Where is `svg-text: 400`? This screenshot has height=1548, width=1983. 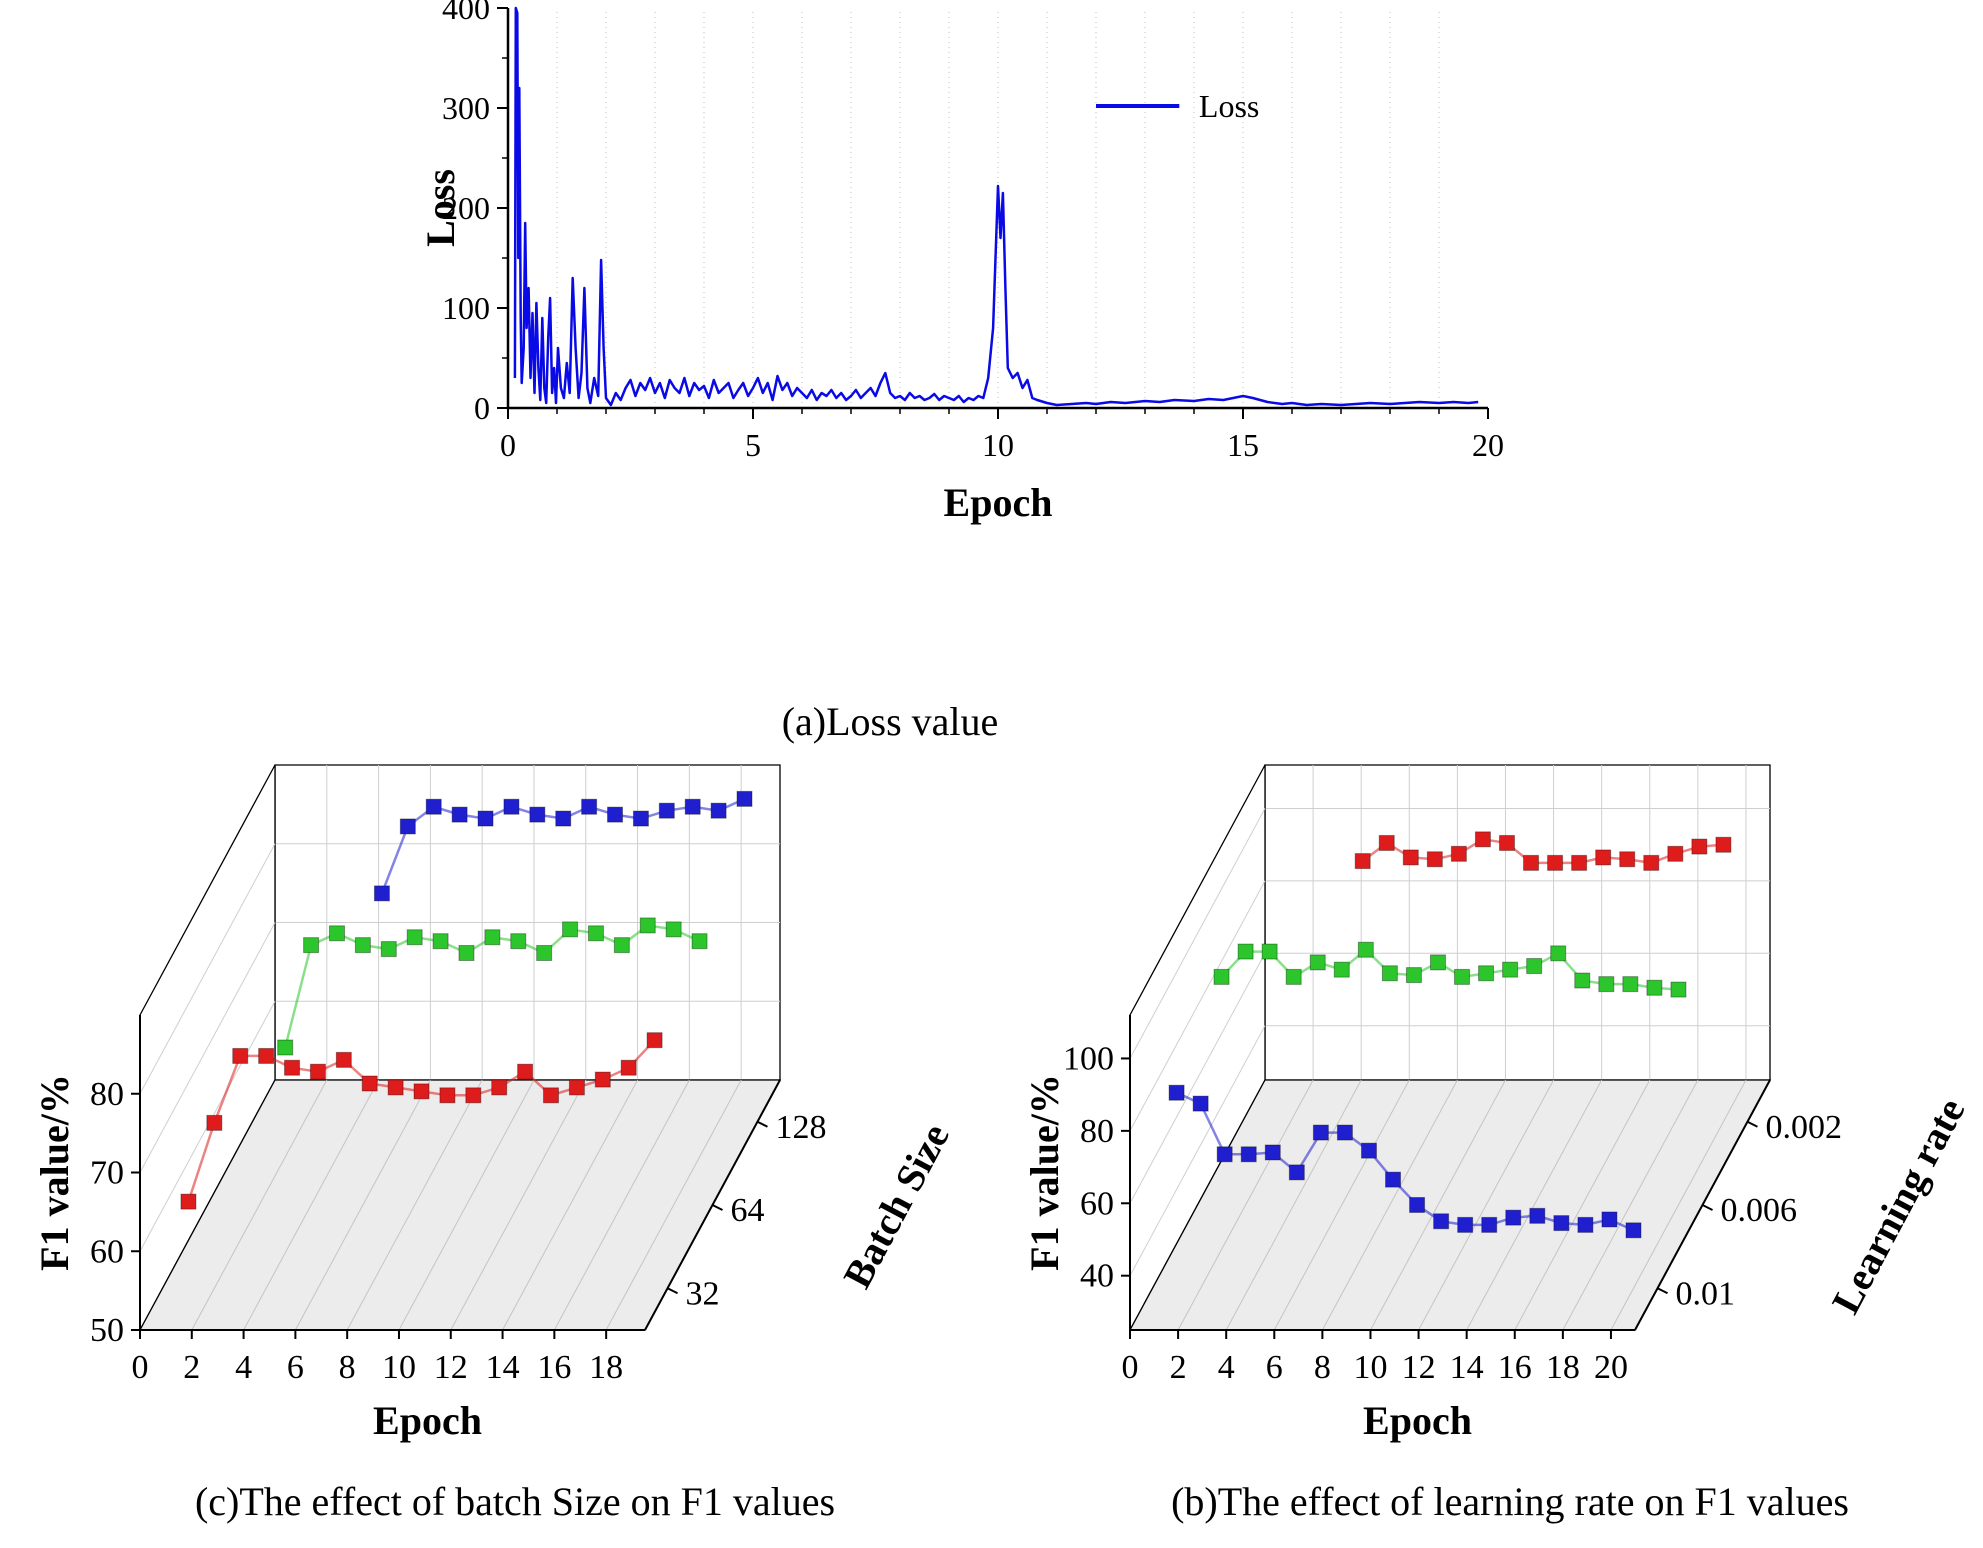 svg-text: 400 is located at coordinates (466, 13).